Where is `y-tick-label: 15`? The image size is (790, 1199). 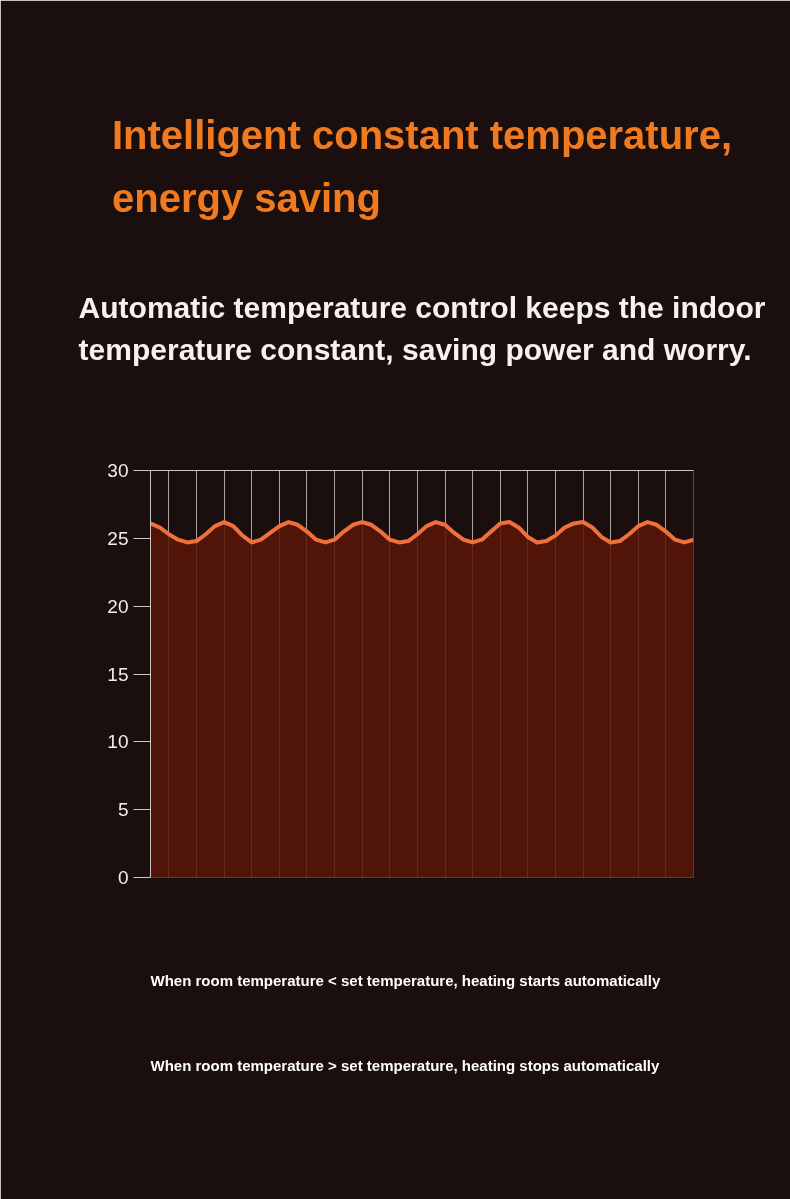
y-tick-label: 15 is located at coordinates (118, 674).